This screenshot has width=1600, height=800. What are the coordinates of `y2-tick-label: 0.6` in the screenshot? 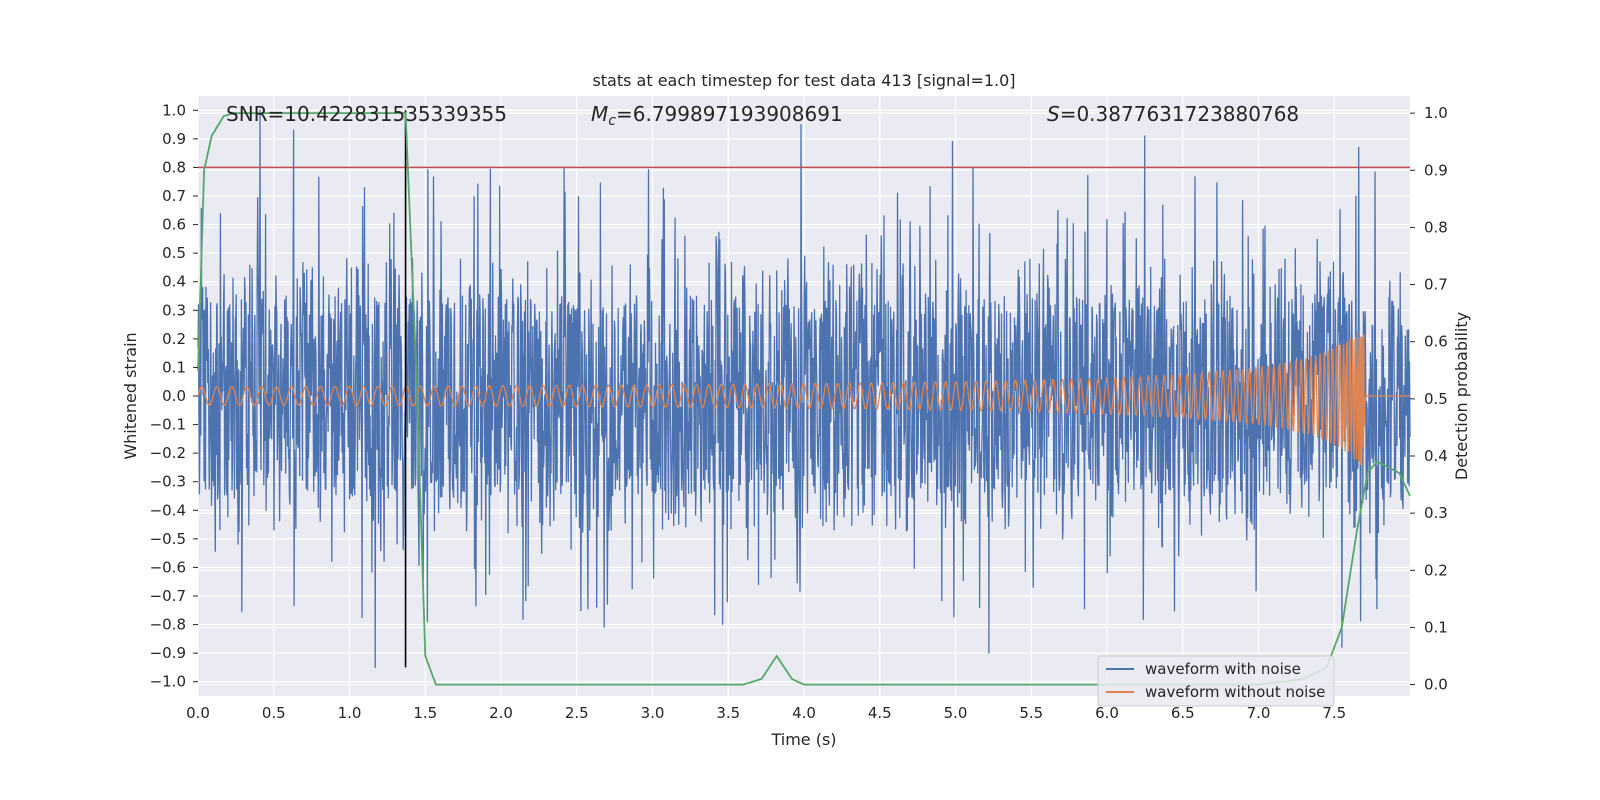 It's located at (1436, 342).